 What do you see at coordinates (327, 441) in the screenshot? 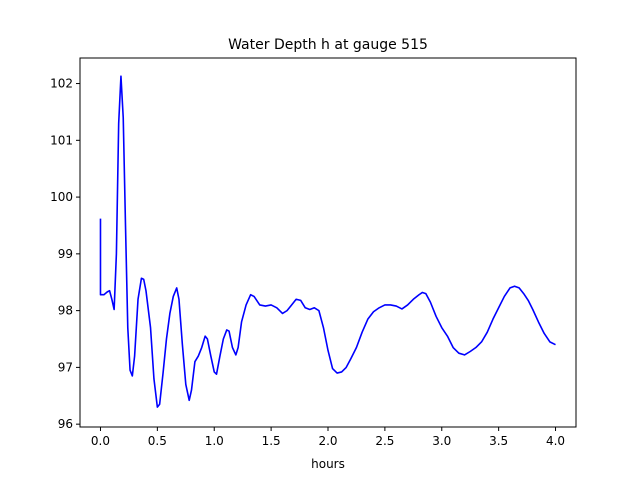
I see `x-tick-label: 2.0` at bounding box center [327, 441].